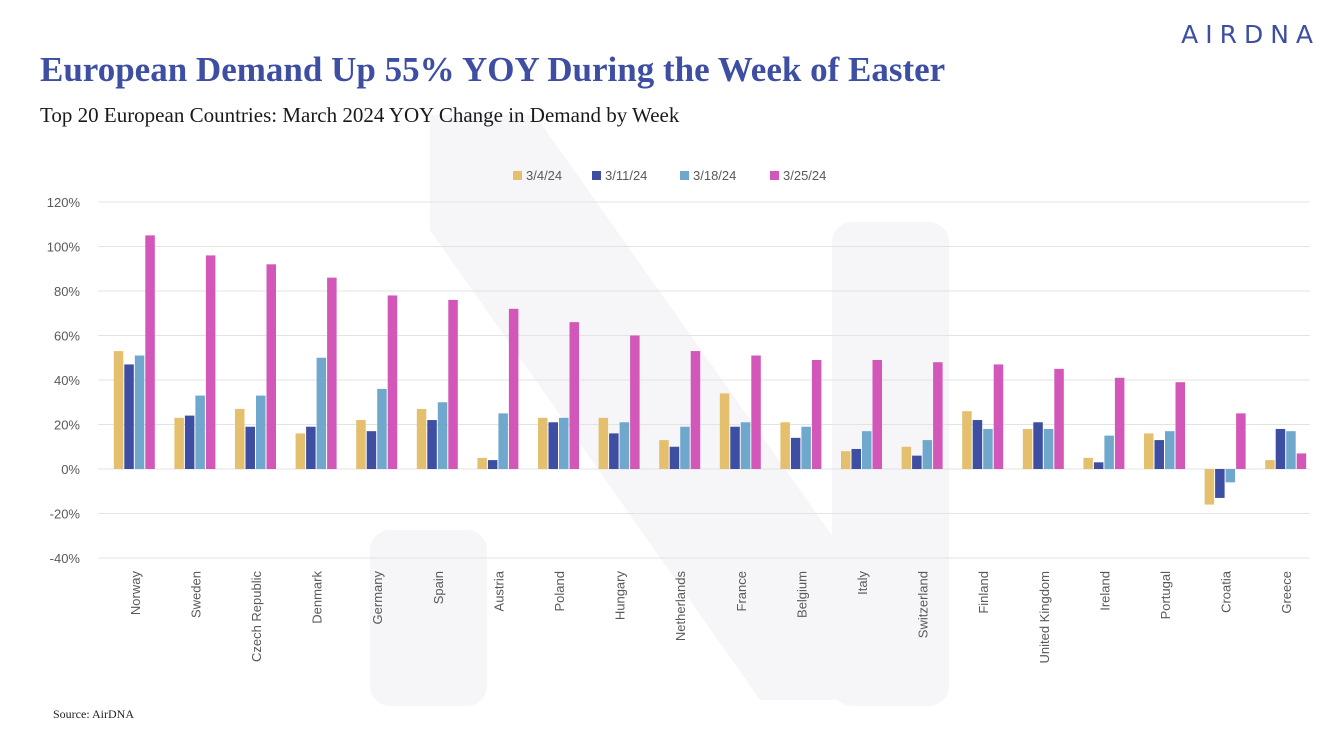  What do you see at coordinates (983, 592) in the screenshot?
I see `x-tick-label-finland: Finland` at bounding box center [983, 592].